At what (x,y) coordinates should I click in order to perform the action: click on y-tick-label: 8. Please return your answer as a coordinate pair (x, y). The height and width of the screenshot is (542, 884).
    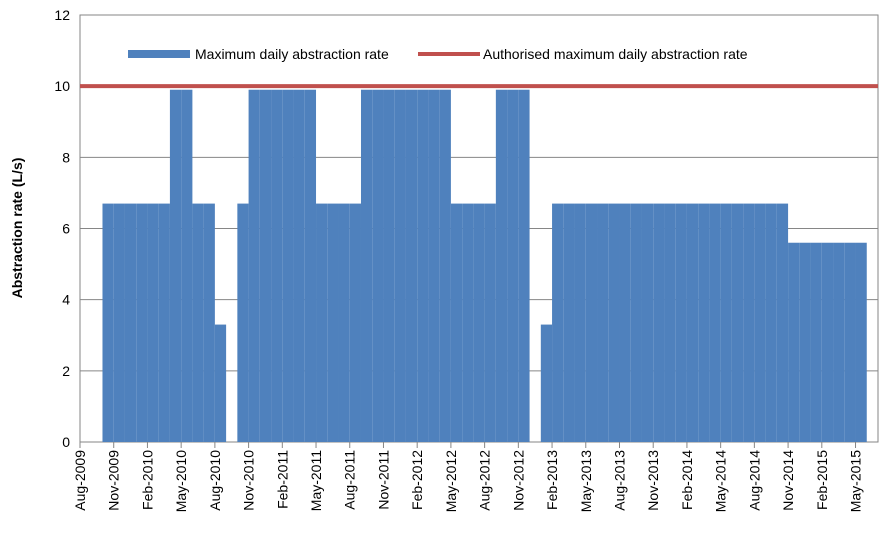
    Looking at the image, I should click on (66, 157).